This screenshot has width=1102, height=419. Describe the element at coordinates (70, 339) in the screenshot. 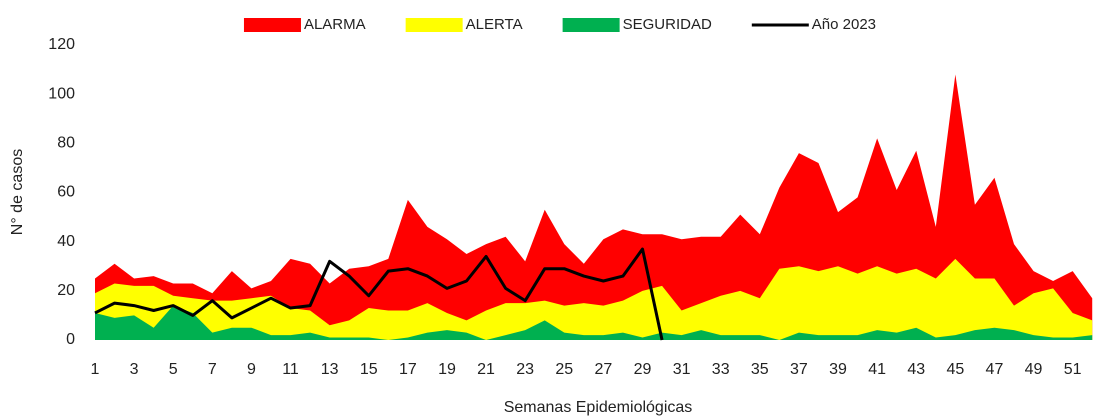

I see `y-tick-label: 0` at that location.